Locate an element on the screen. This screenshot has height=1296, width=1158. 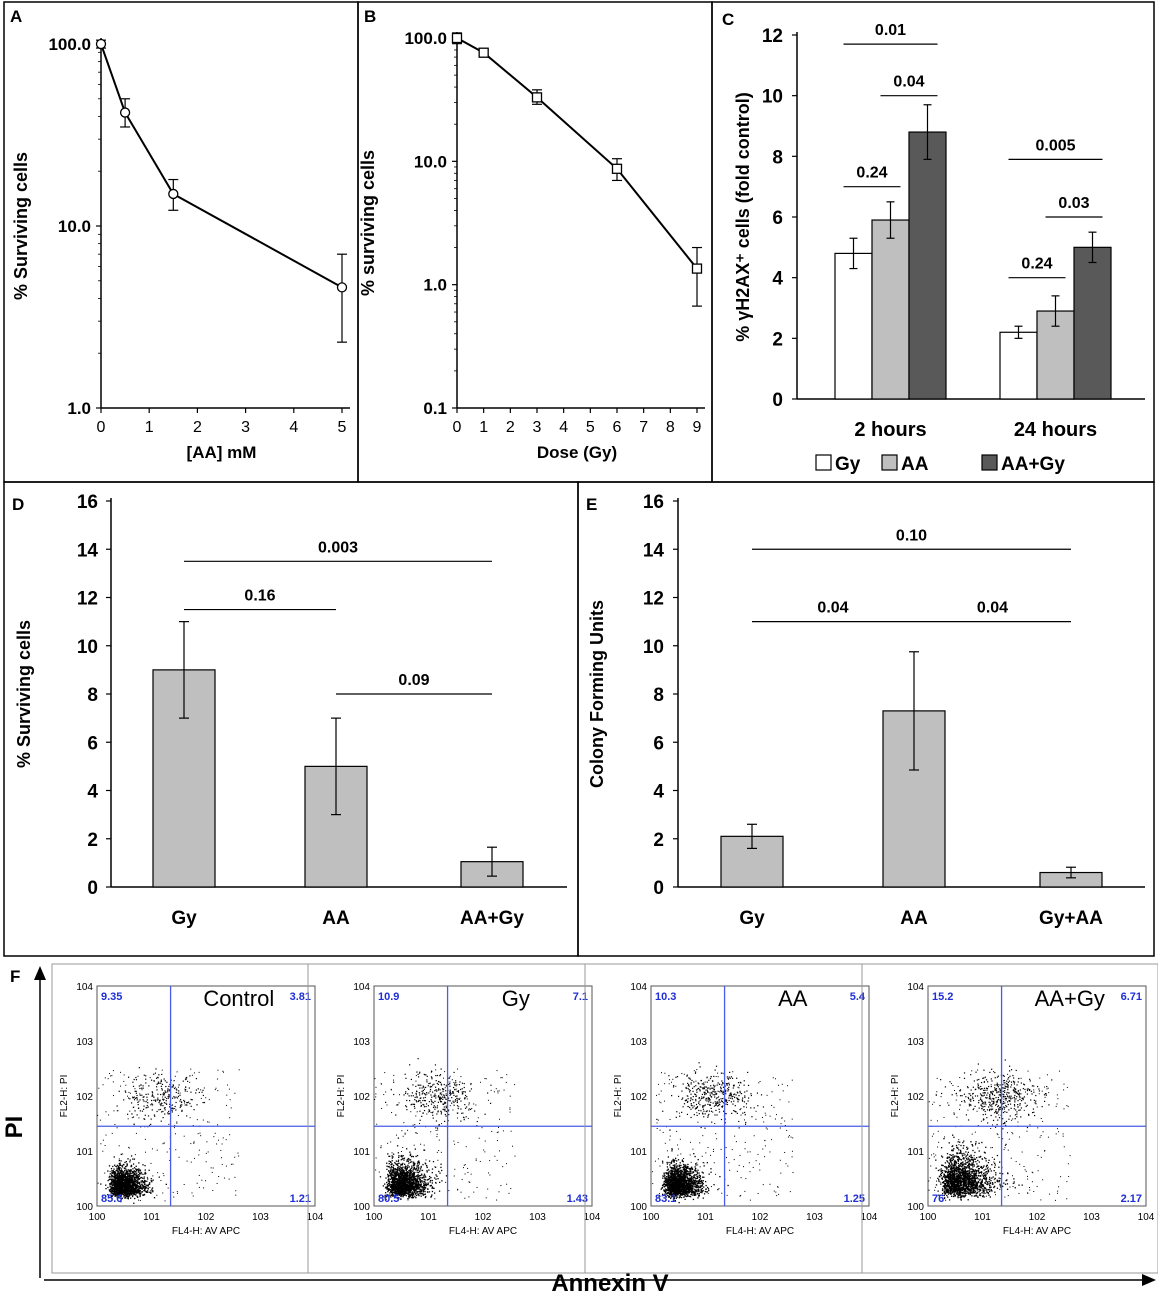
y-tick-label: 12 is located at coordinates (87, 599).